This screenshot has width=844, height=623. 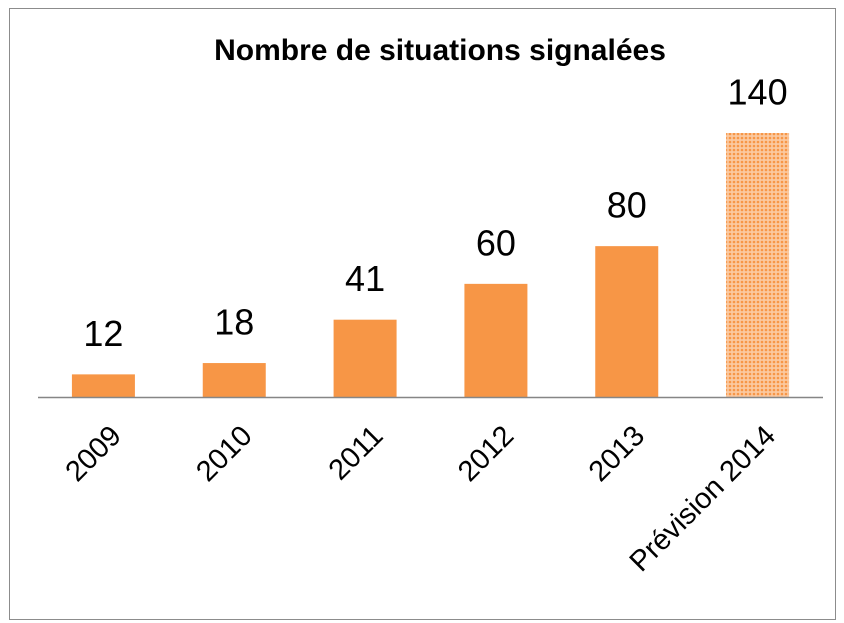 What do you see at coordinates (496, 242) in the screenshot?
I see `data-label: 60` at bounding box center [496, 242].